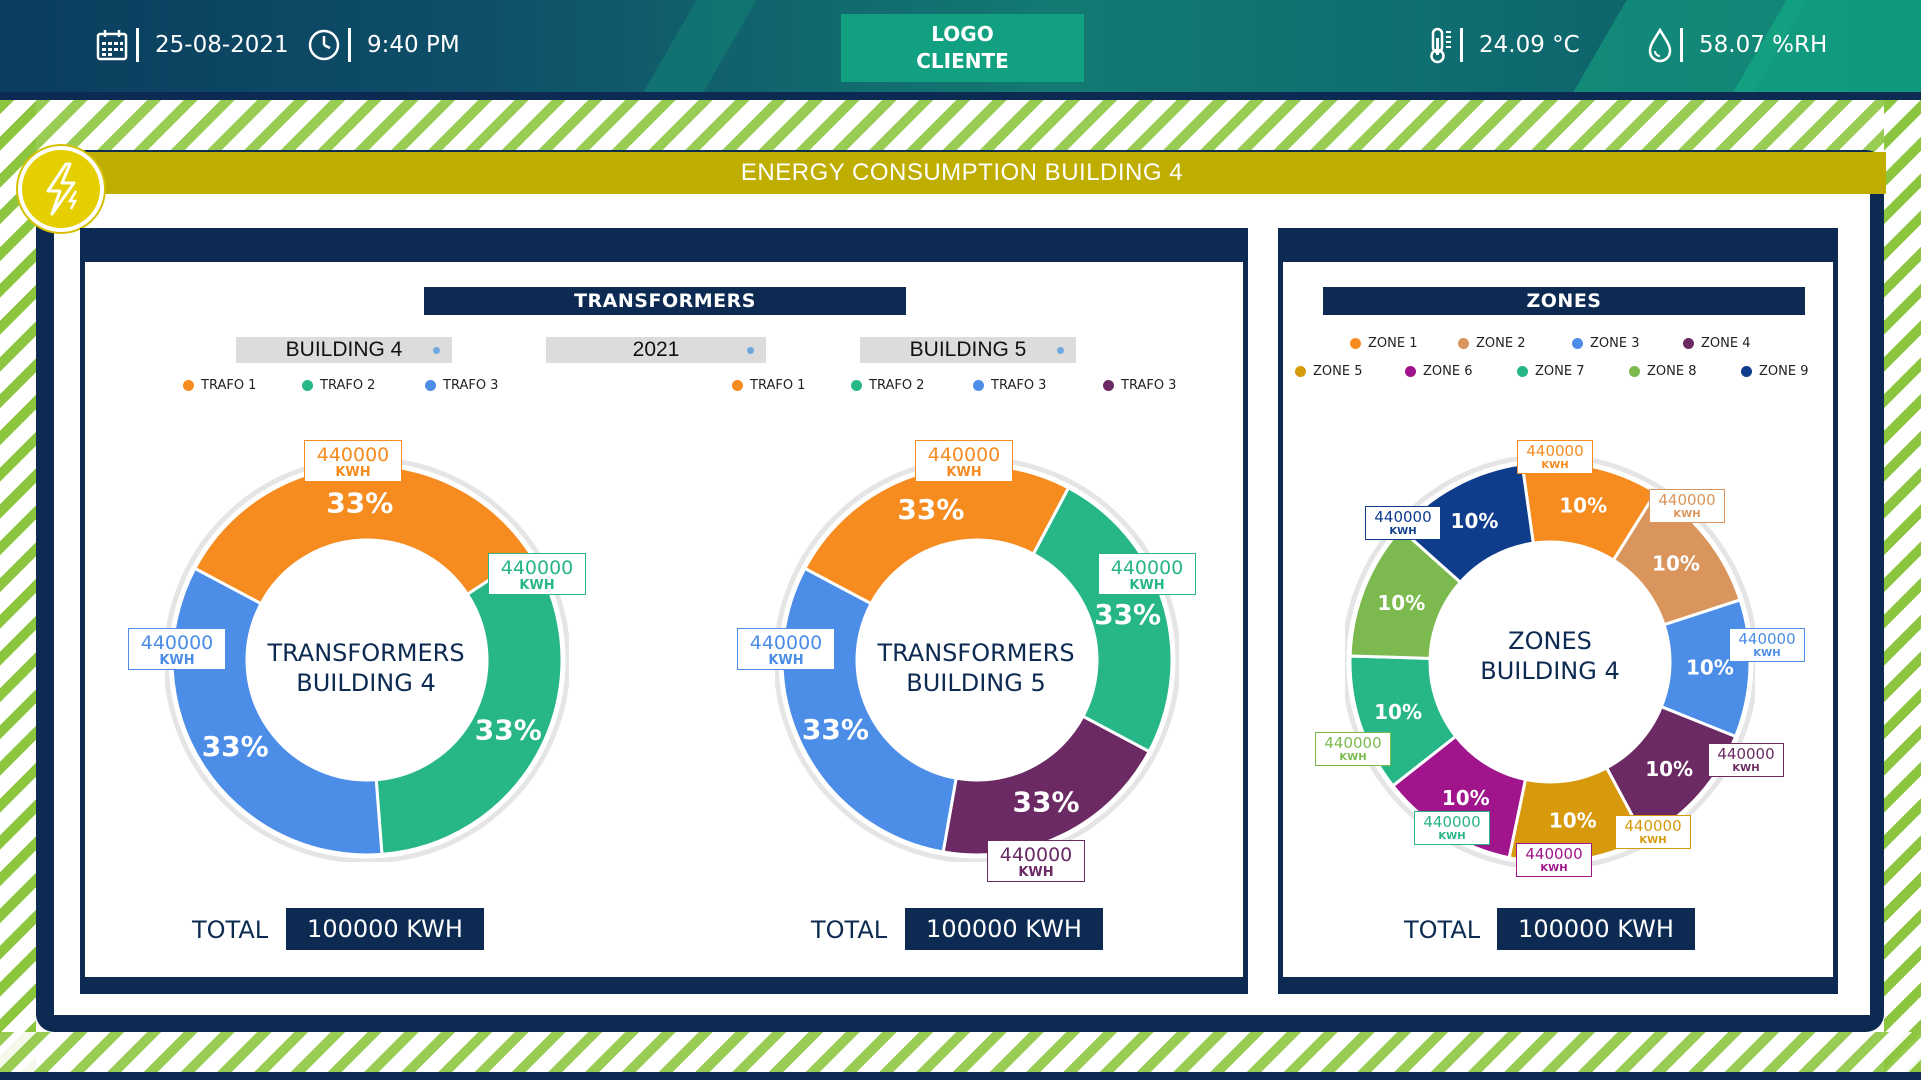  I want to click on callout-trafo-2-a: 440000 KWH, so click(537, 574).